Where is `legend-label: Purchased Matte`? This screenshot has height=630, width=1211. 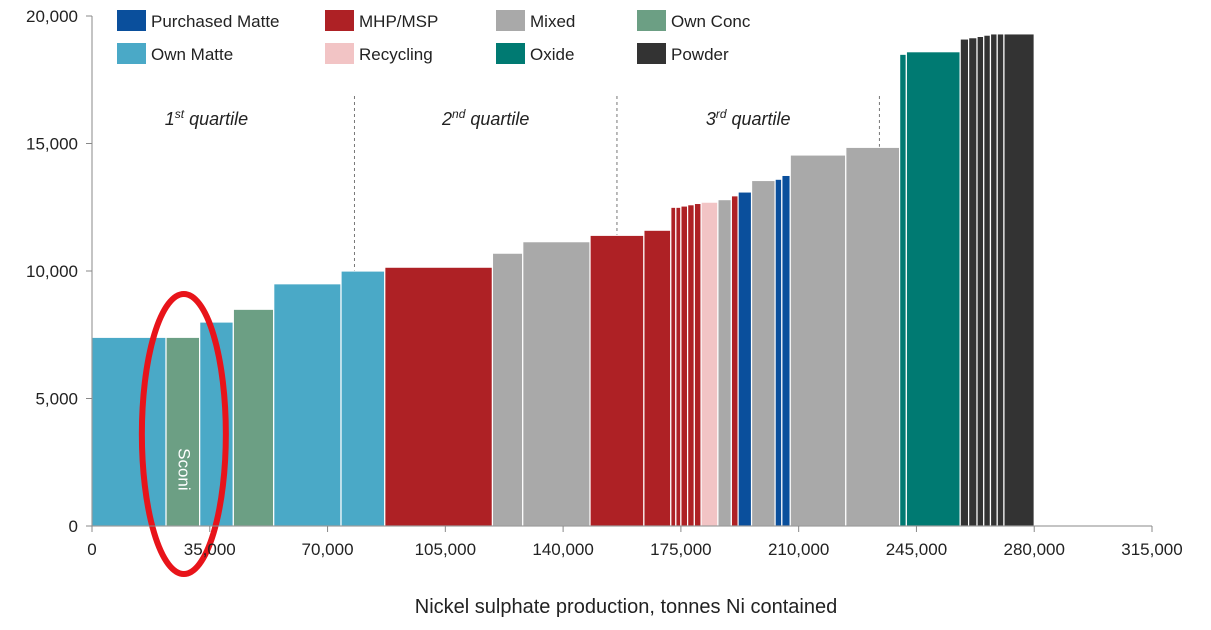
legend-label: Purchased Matte is located at coordinates (215, 21).